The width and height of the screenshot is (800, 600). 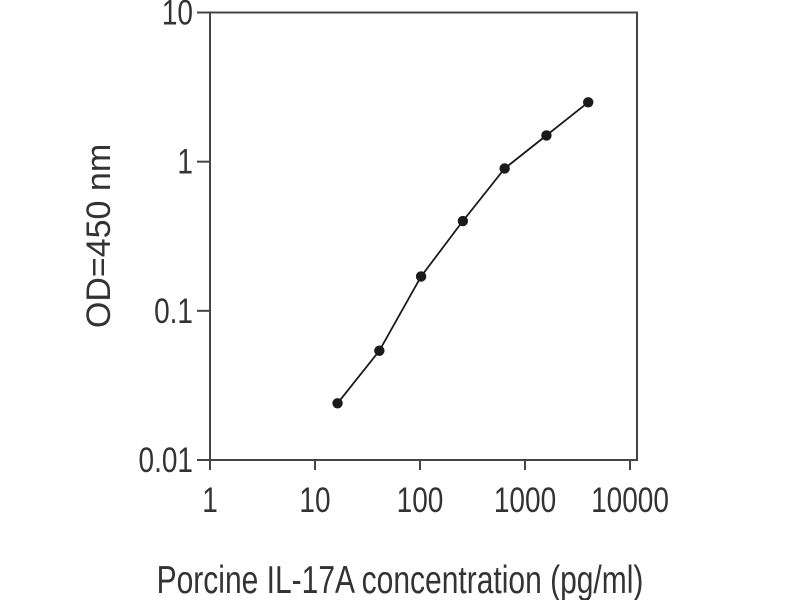 I want to click on x-tick-label: 10000, so click(x=630, y=500).